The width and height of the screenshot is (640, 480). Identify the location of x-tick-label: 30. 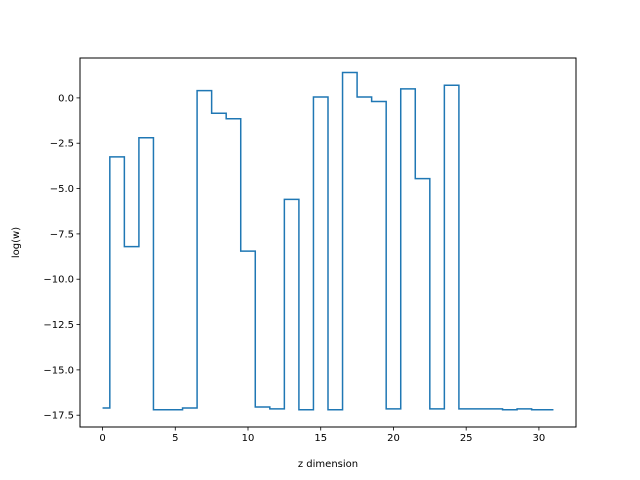
(539, 438).